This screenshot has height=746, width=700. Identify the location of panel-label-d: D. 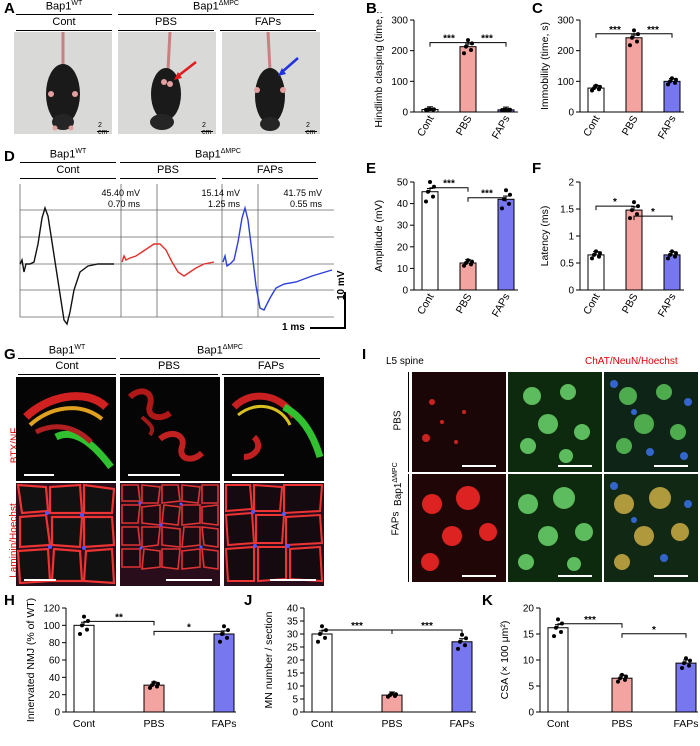
(9, 156).